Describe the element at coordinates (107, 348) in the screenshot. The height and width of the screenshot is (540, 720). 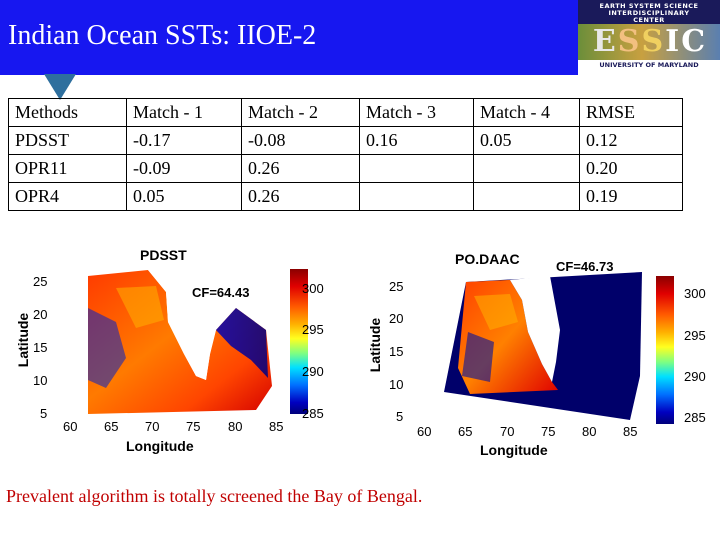
I see `cloud-mask-west` at that location.